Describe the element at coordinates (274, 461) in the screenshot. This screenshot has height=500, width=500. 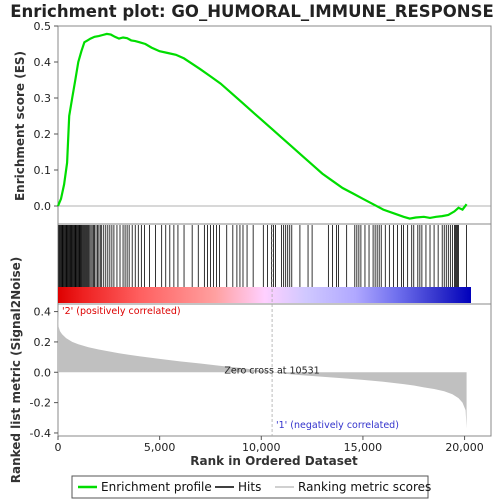
I see `x-axis-label: Rank in Ordered Dataset` at that location.